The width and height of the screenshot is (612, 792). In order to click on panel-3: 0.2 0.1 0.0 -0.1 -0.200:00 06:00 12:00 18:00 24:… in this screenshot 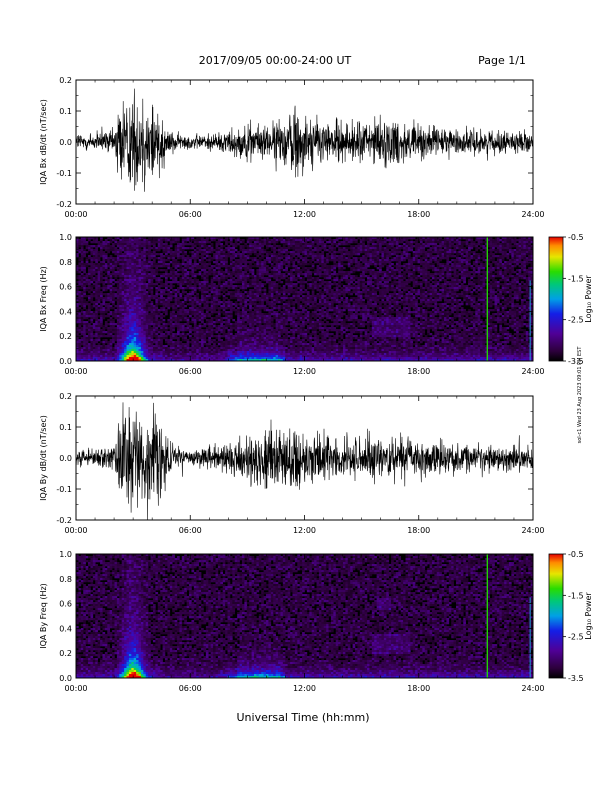, I will do `click(292, 463)`.